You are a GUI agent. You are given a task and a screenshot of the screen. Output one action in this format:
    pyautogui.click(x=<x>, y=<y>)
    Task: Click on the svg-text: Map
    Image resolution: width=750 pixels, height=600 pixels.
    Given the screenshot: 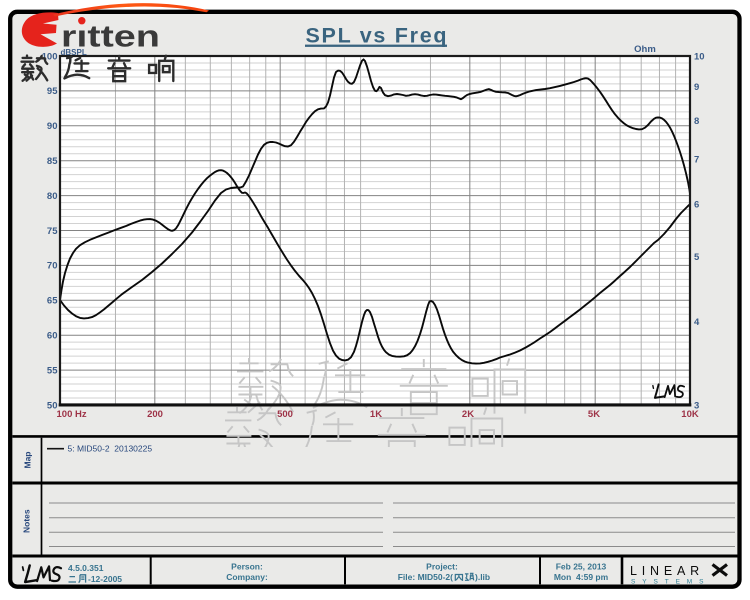 What is the action you would take?
    pyautogui.click(x=28, y=460)
    